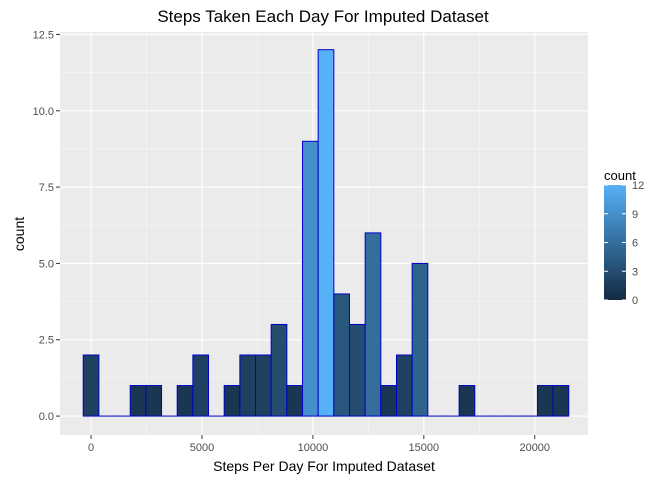  I want to click on legend-ticks: 0 3 6 9 12, so click(624, 243).